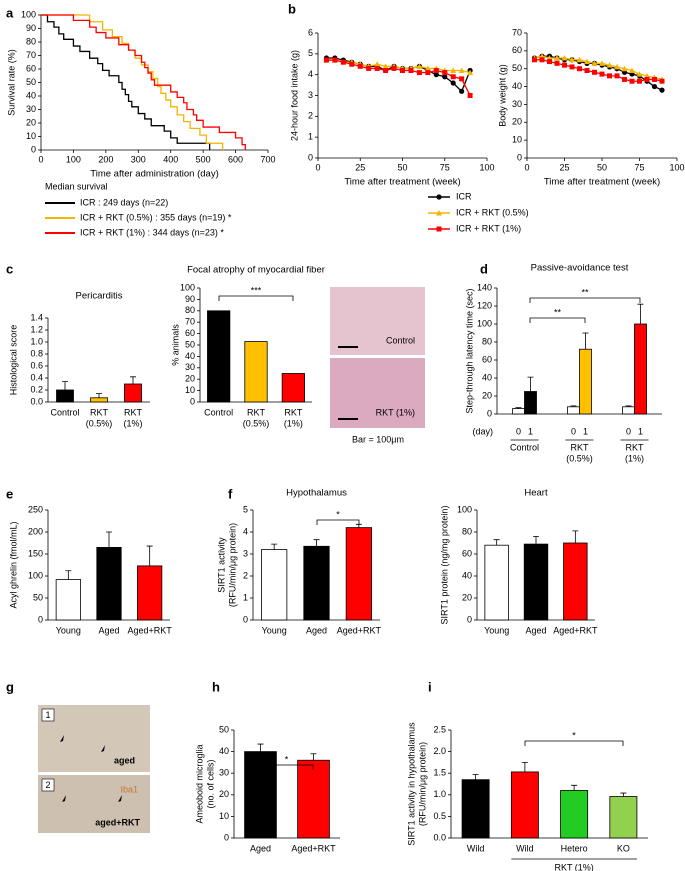 The height and width of the screenshot is (871, 685). I want to click on x-tick-label: 600, so click(235, 159).